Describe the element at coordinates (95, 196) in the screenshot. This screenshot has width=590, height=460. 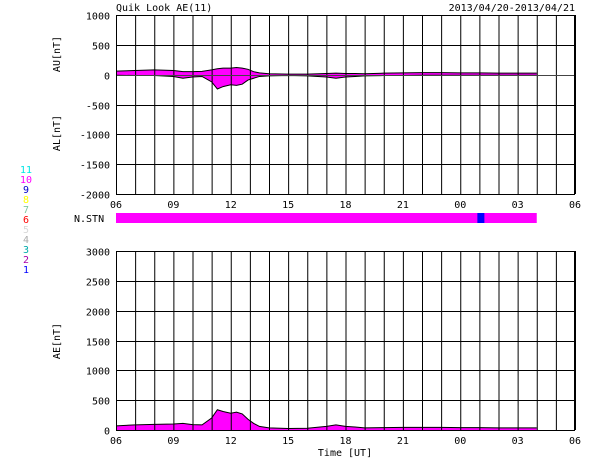
I see `y-tick-label: -2000` at that location.